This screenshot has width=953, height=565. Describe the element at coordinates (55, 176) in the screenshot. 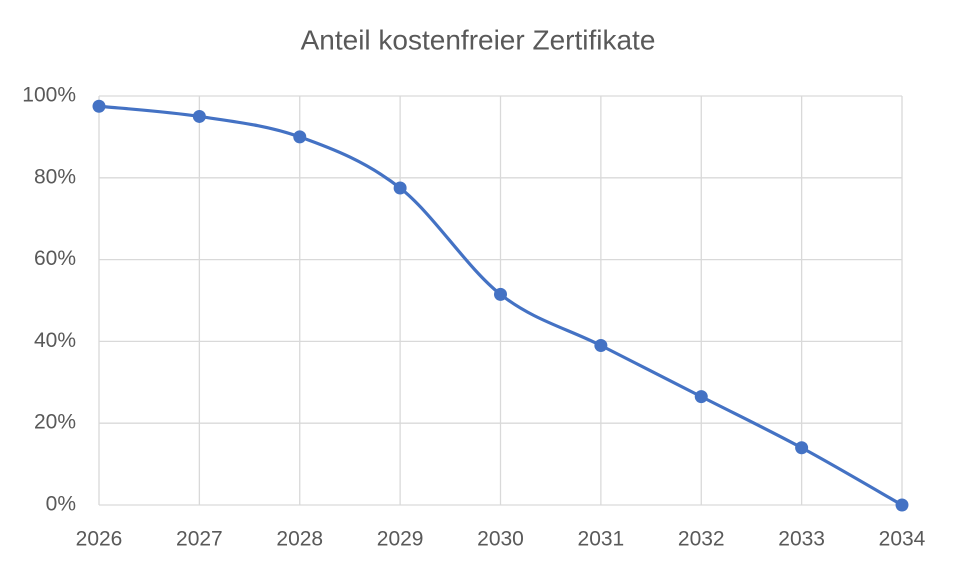

I see `y-tick-label: 80%` at that location.